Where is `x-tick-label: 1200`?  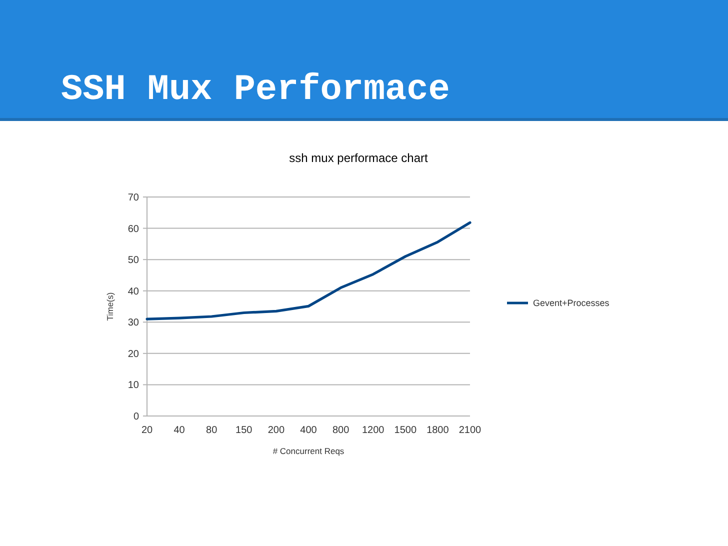
x-tick-label: 1200 is located at coordinates (373, 430).